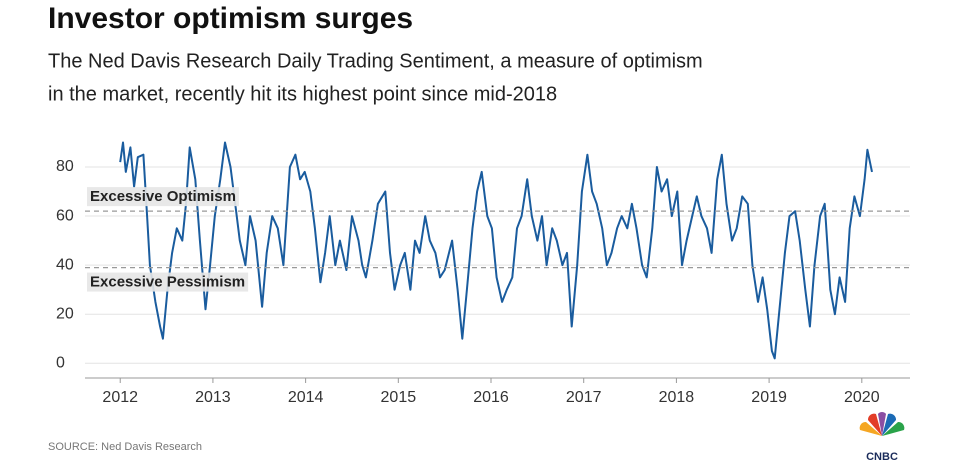 The height and width of the screenshot is (467, 956). Describe the element at coordinates (491, 397) in the screenshot. I see `x-tick-label: 2016` at that location.